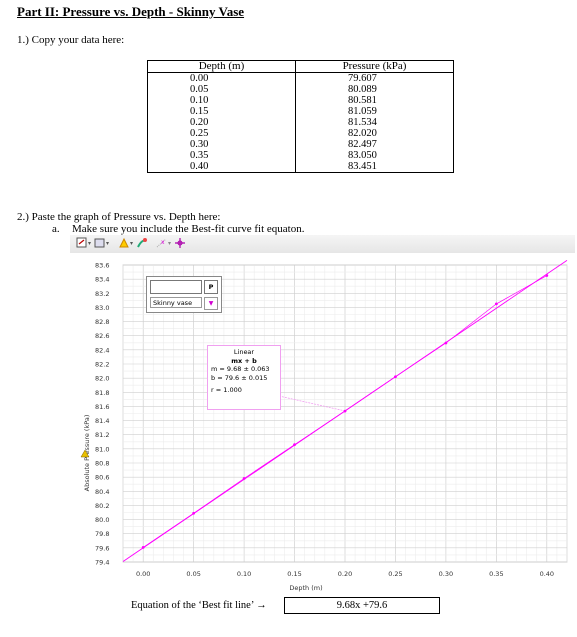  What do you see at coordinates (221, 122) in the screenshot?
I see `depth-cell: 0.20` at bounding box center [221, 122].